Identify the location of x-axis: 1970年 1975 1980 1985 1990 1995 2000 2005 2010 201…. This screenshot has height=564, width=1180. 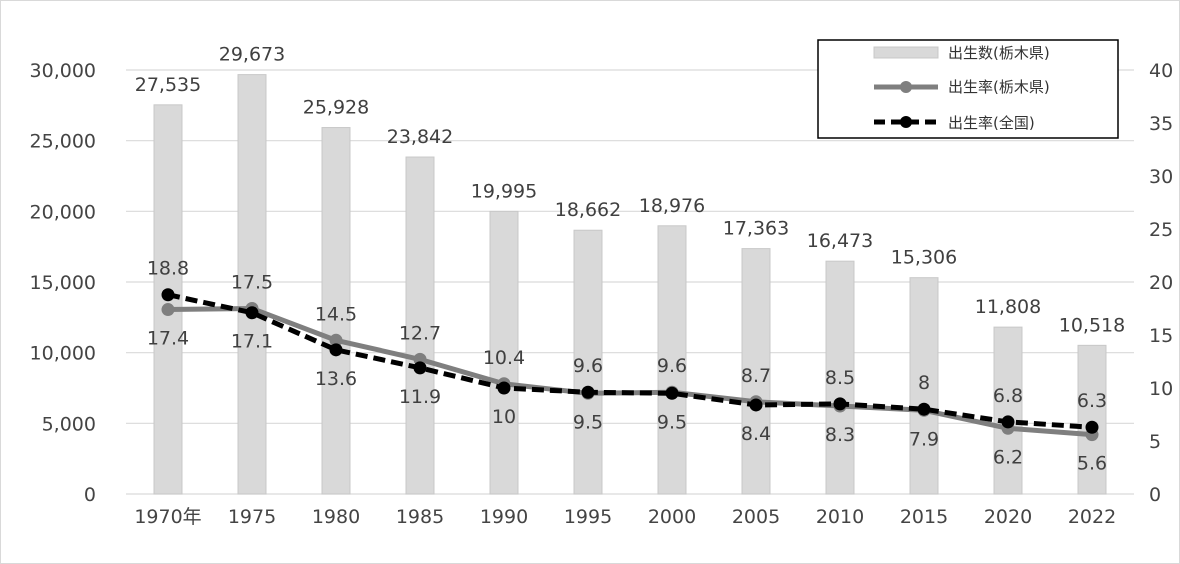
(625, 517).